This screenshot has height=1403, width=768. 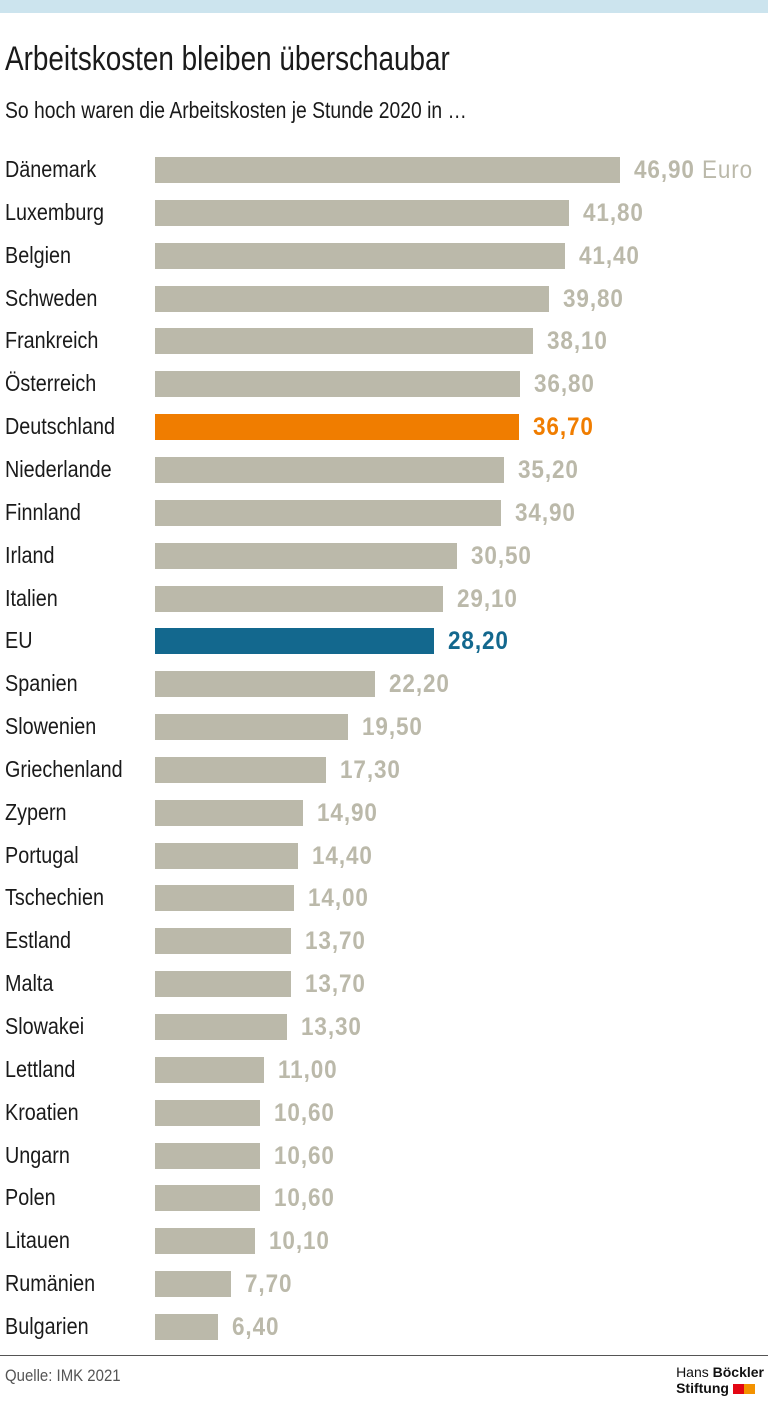 What do you see at coordinates (51, 383) in the screenshot?
I see `category-label: Österreich` at bounding box center [51, 383].